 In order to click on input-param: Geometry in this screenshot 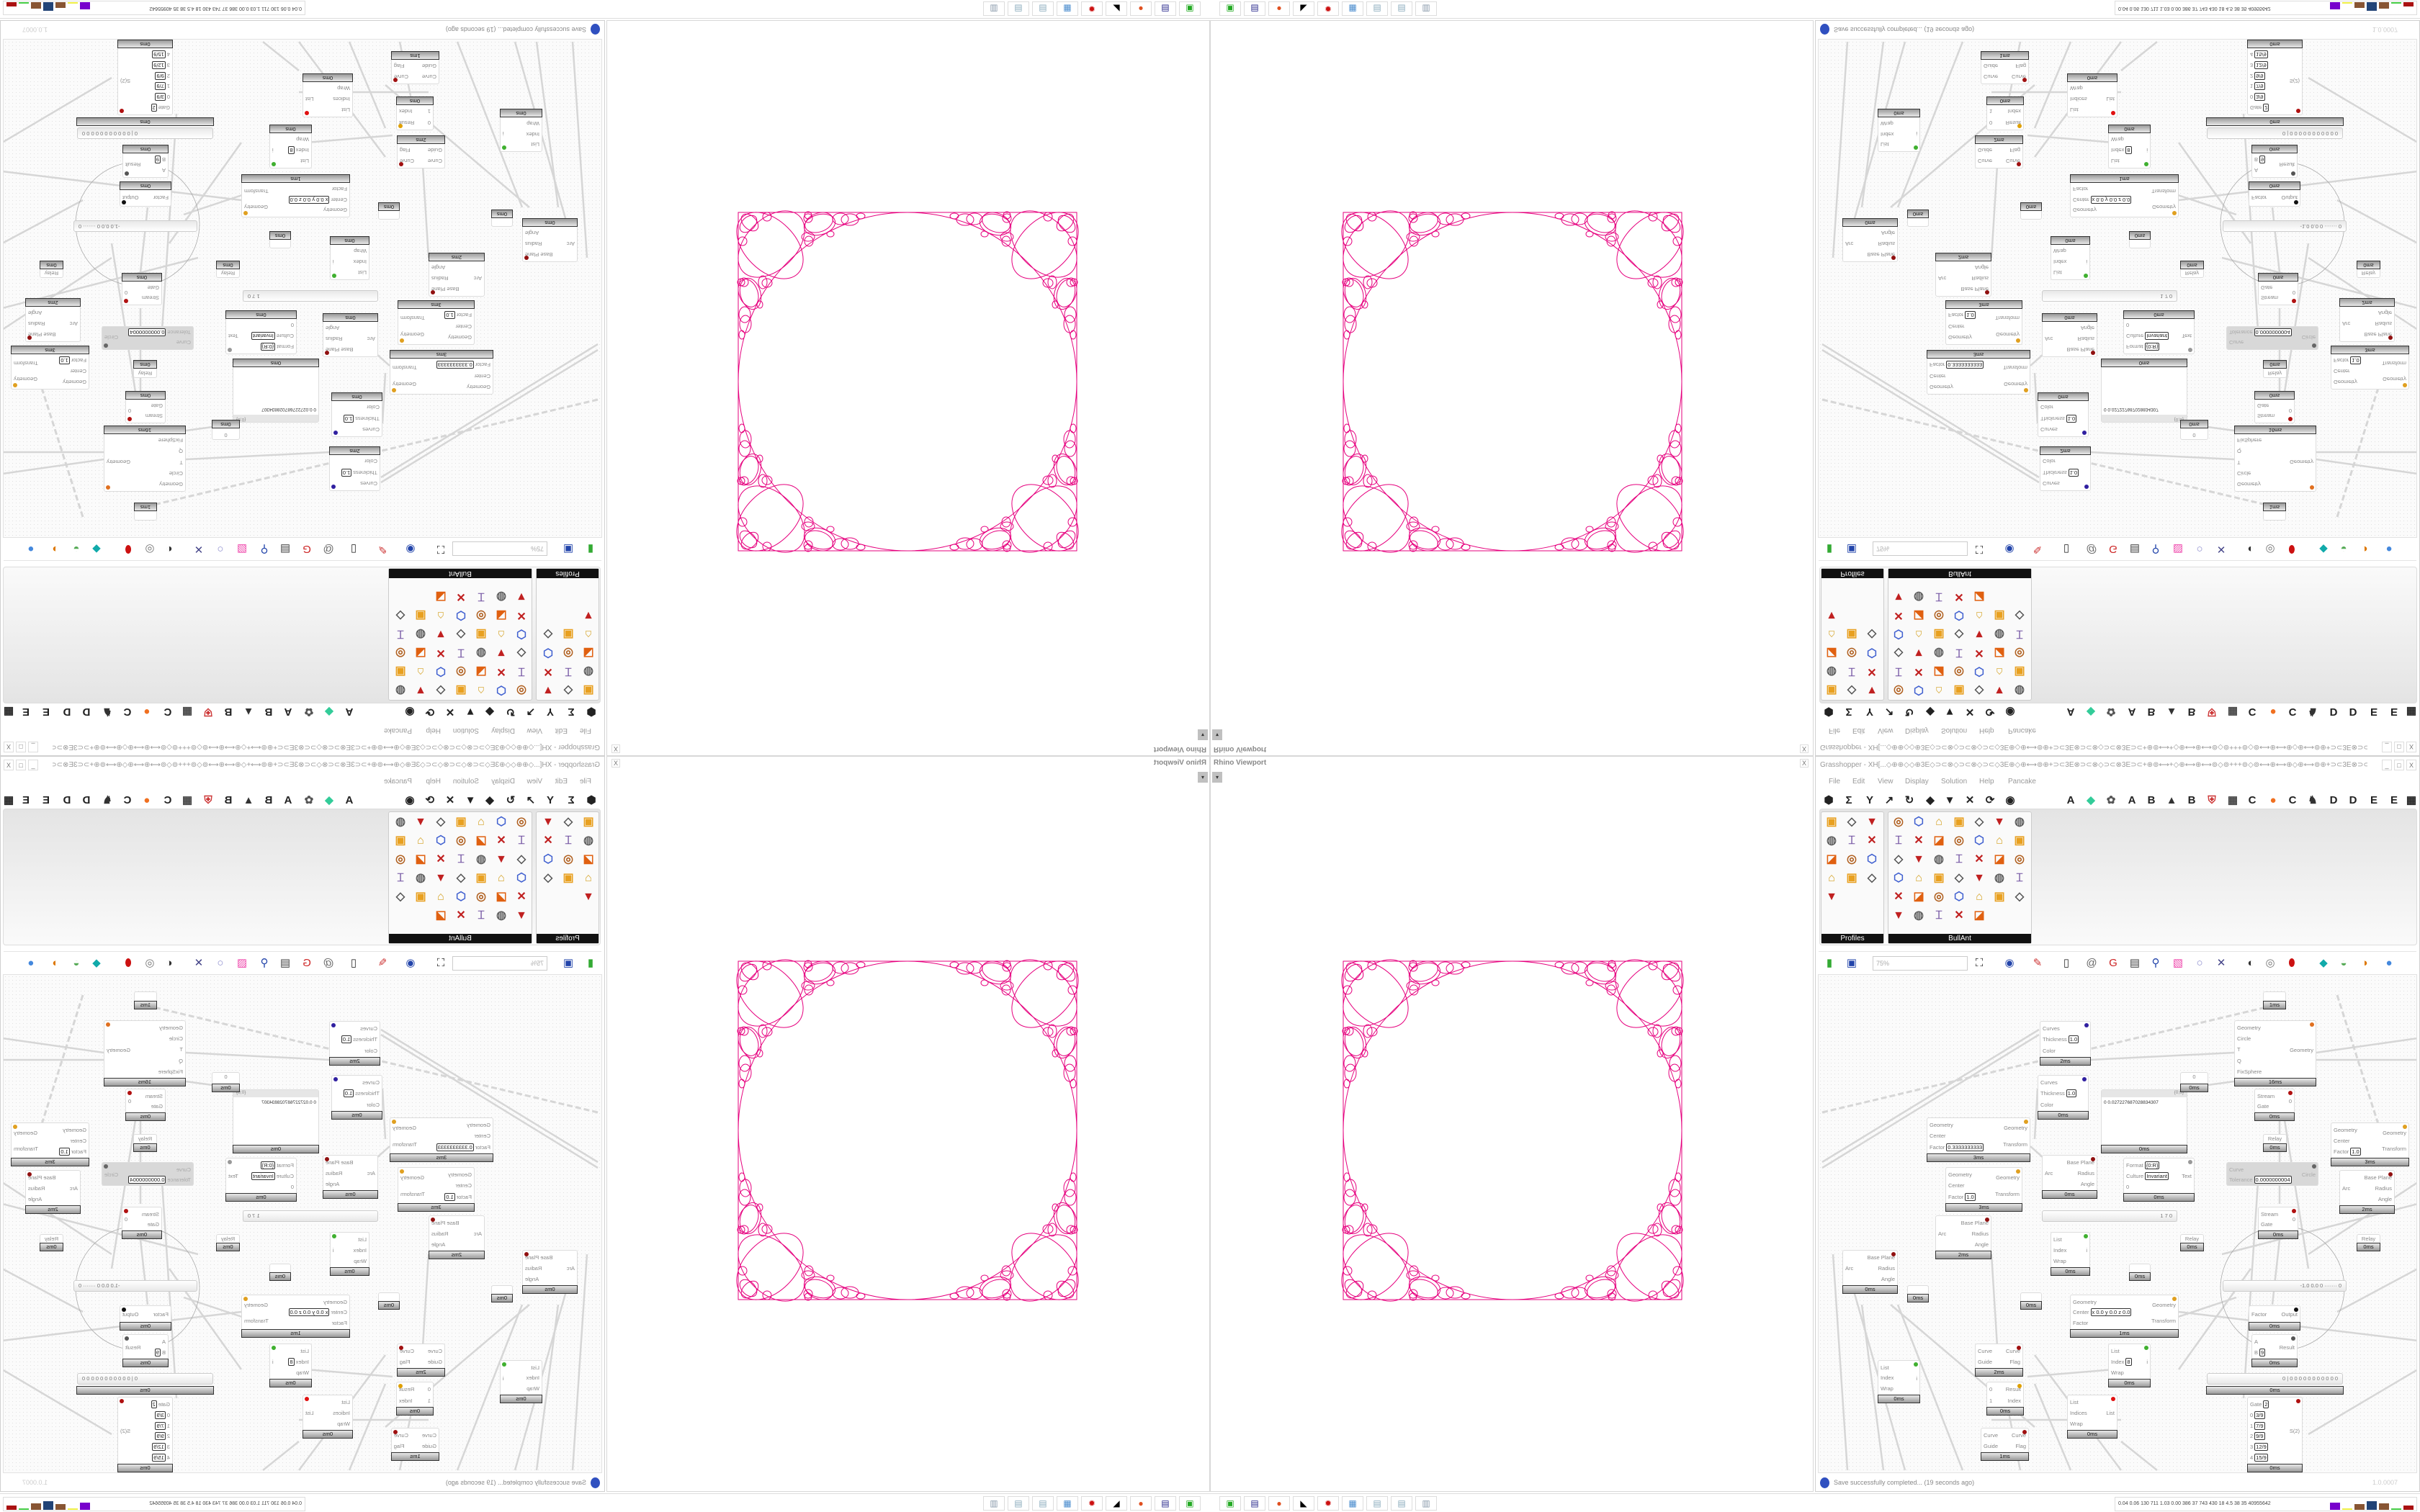, I will do `click(170, 1028)`.